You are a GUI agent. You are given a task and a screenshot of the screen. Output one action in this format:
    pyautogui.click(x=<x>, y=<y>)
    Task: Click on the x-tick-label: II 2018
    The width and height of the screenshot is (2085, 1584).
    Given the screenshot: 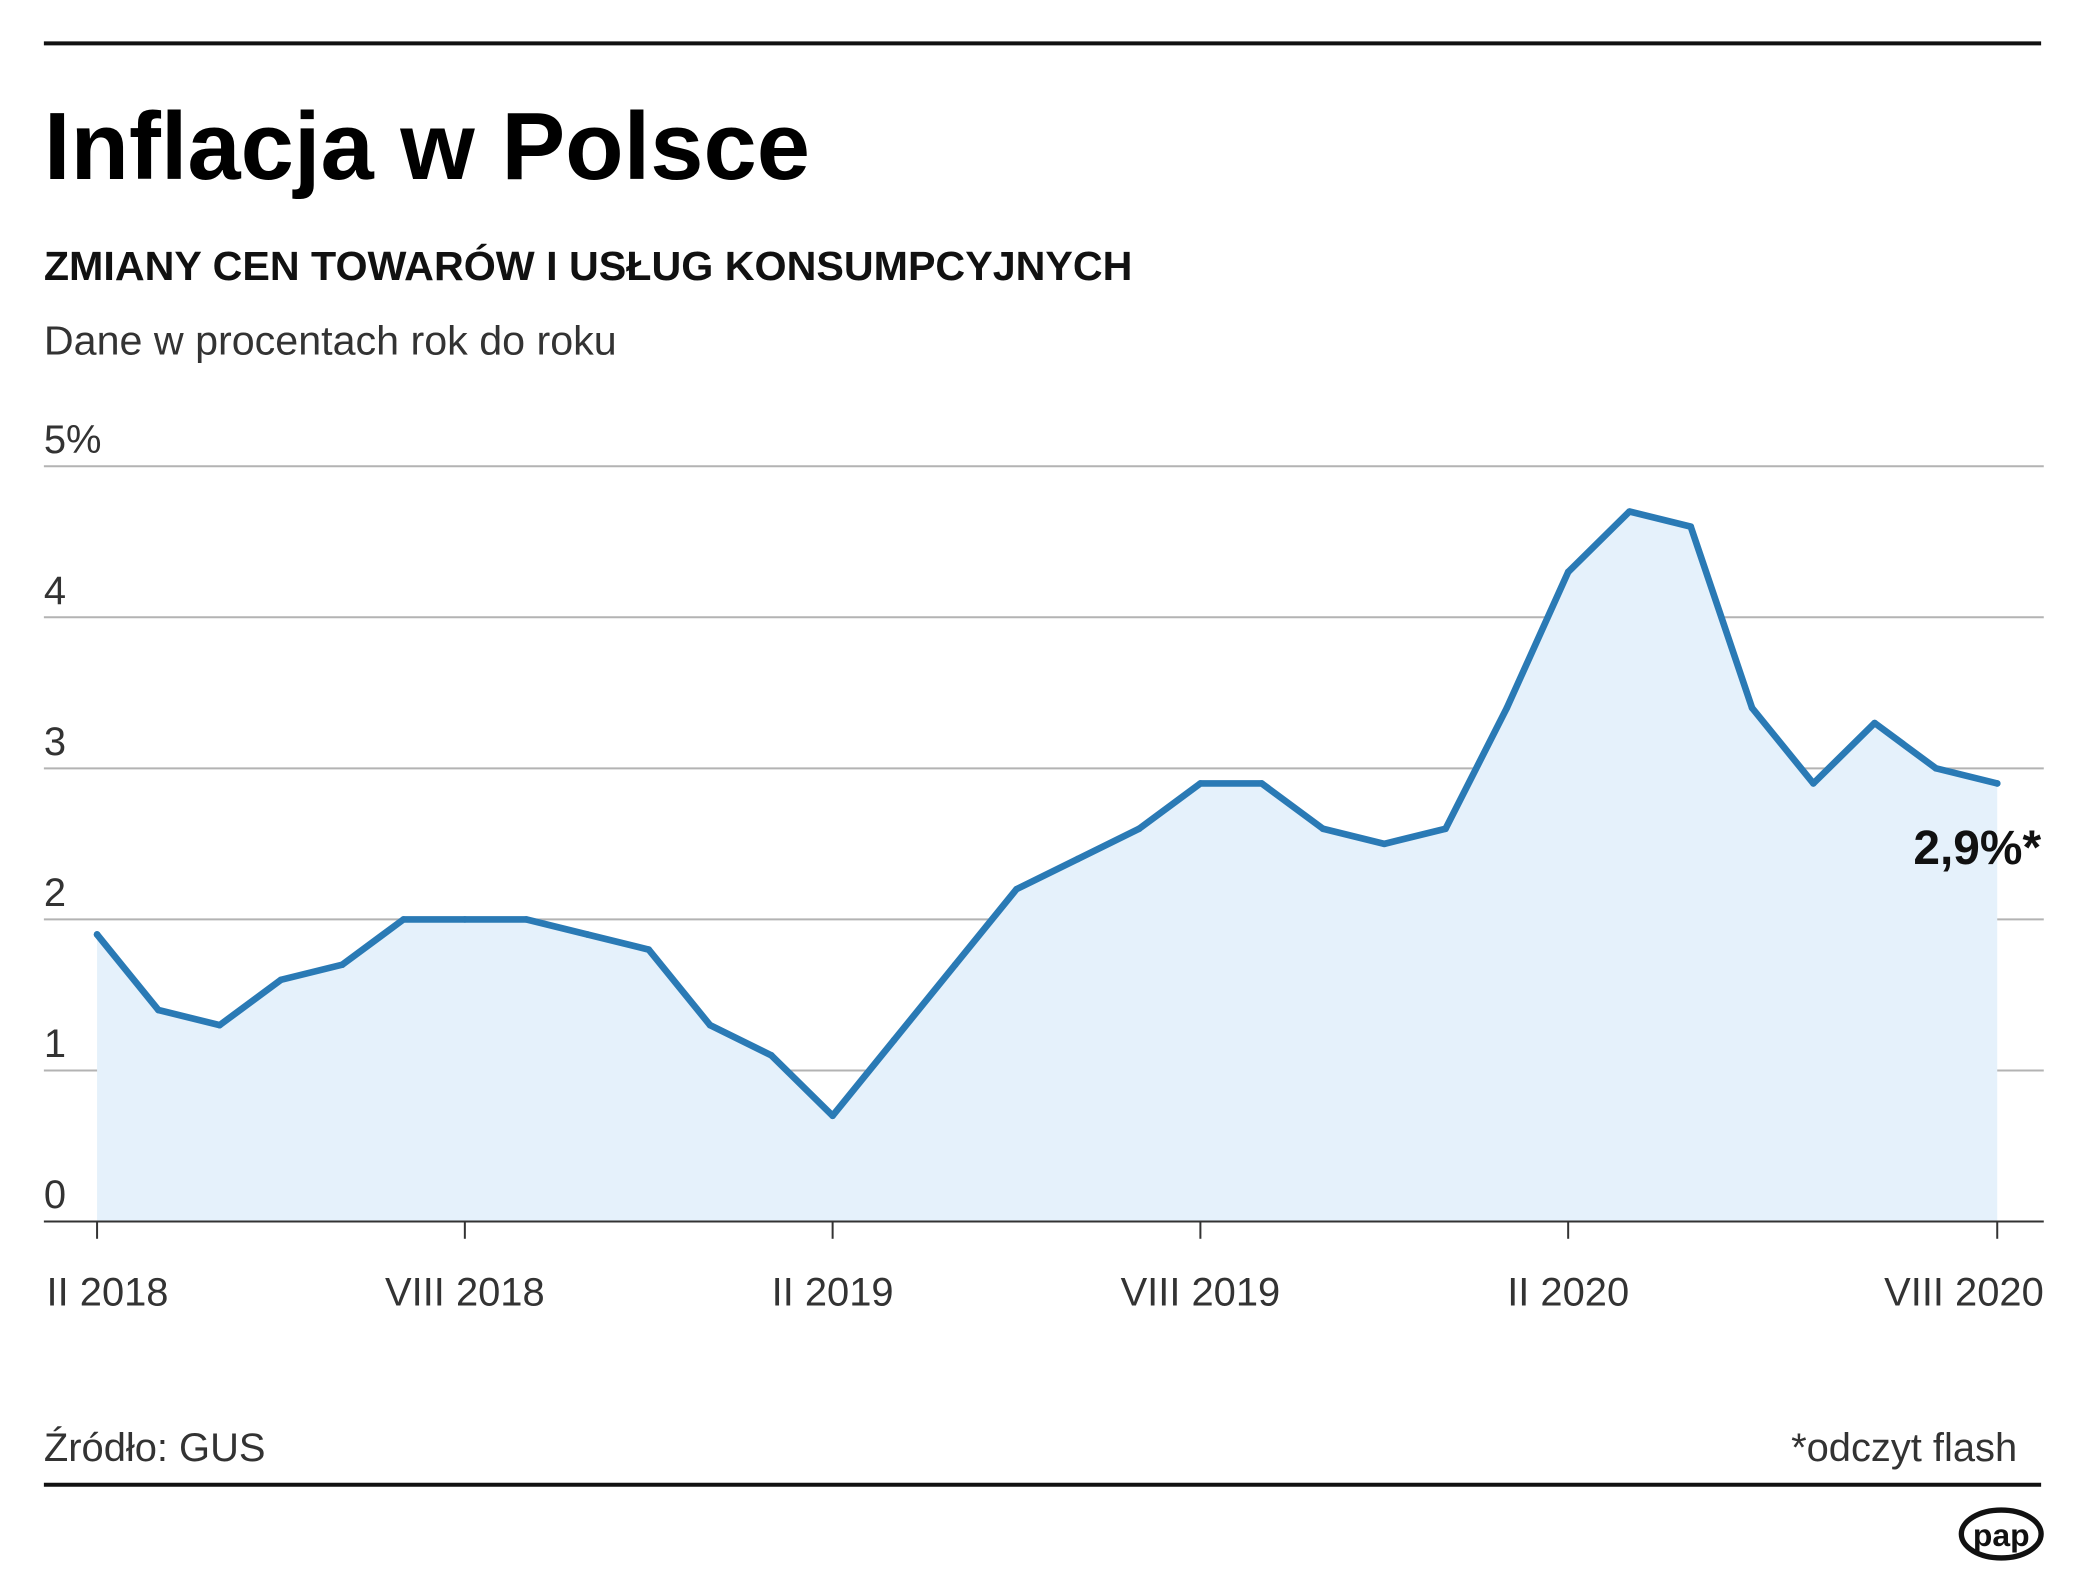 What is the action you would take?
    pyautogui.click(x=108, y=1292)
    